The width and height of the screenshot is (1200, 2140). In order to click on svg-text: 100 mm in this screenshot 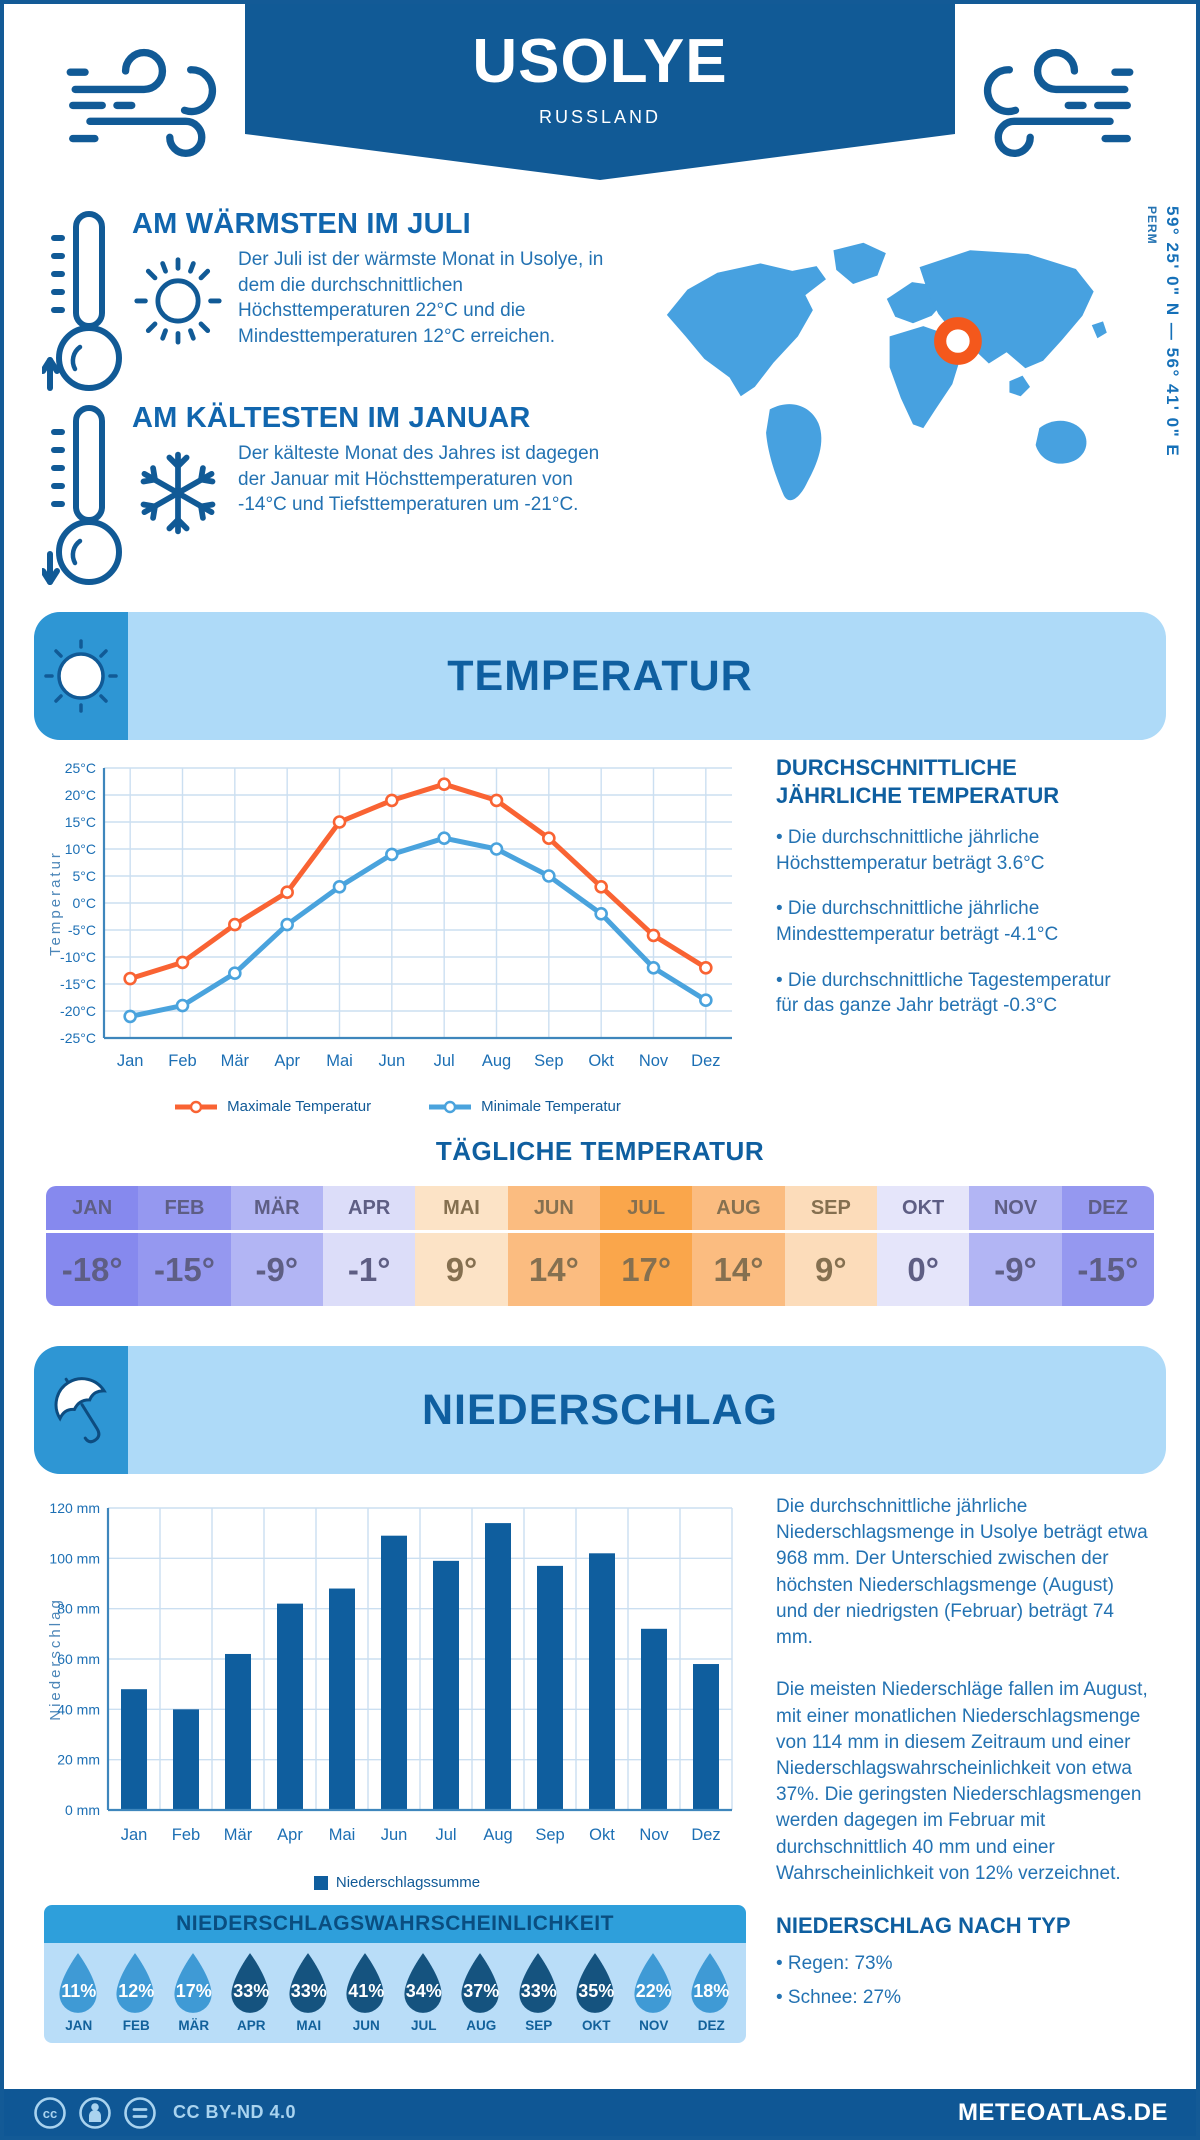, I will do `click(74, 1558)`.